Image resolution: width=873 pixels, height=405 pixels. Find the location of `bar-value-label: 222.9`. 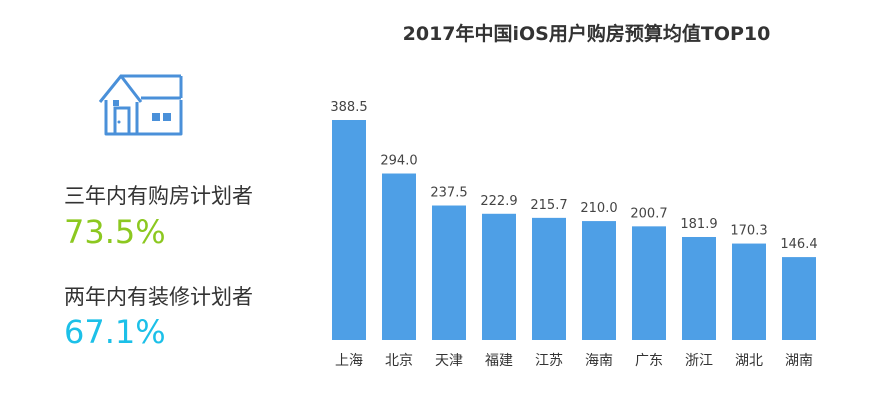

bar-value-label: 222.9 is located at coordinates (498, 201).